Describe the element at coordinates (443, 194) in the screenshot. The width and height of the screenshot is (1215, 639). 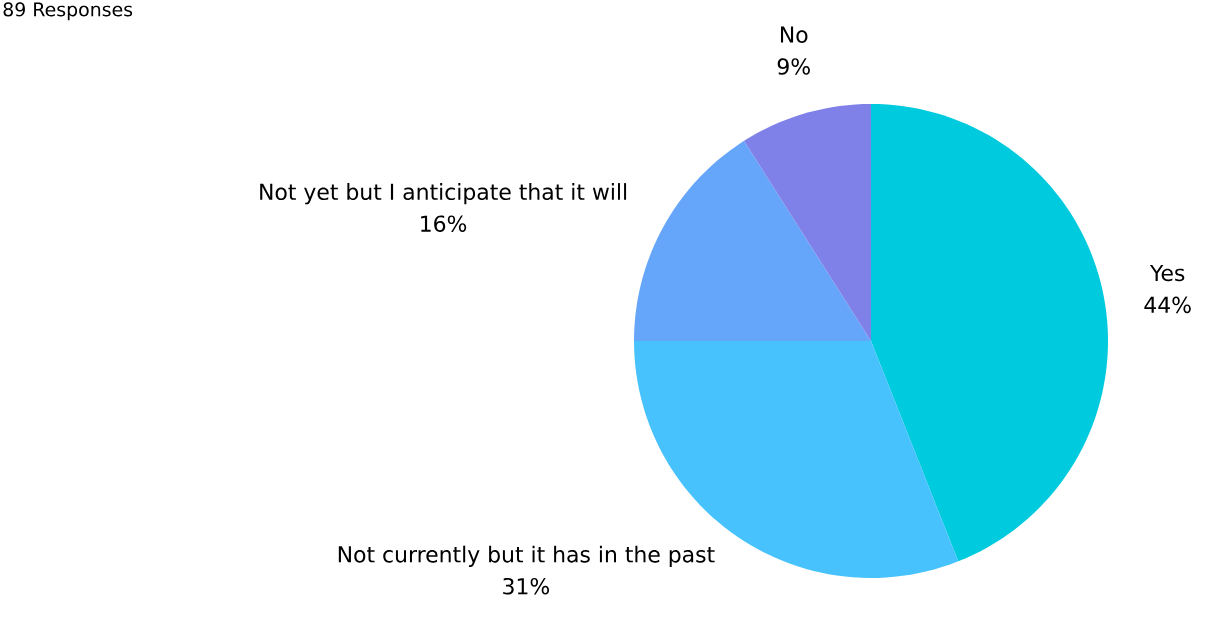
I see `slice-label: Not yet but I anticipate that it will` at that location.